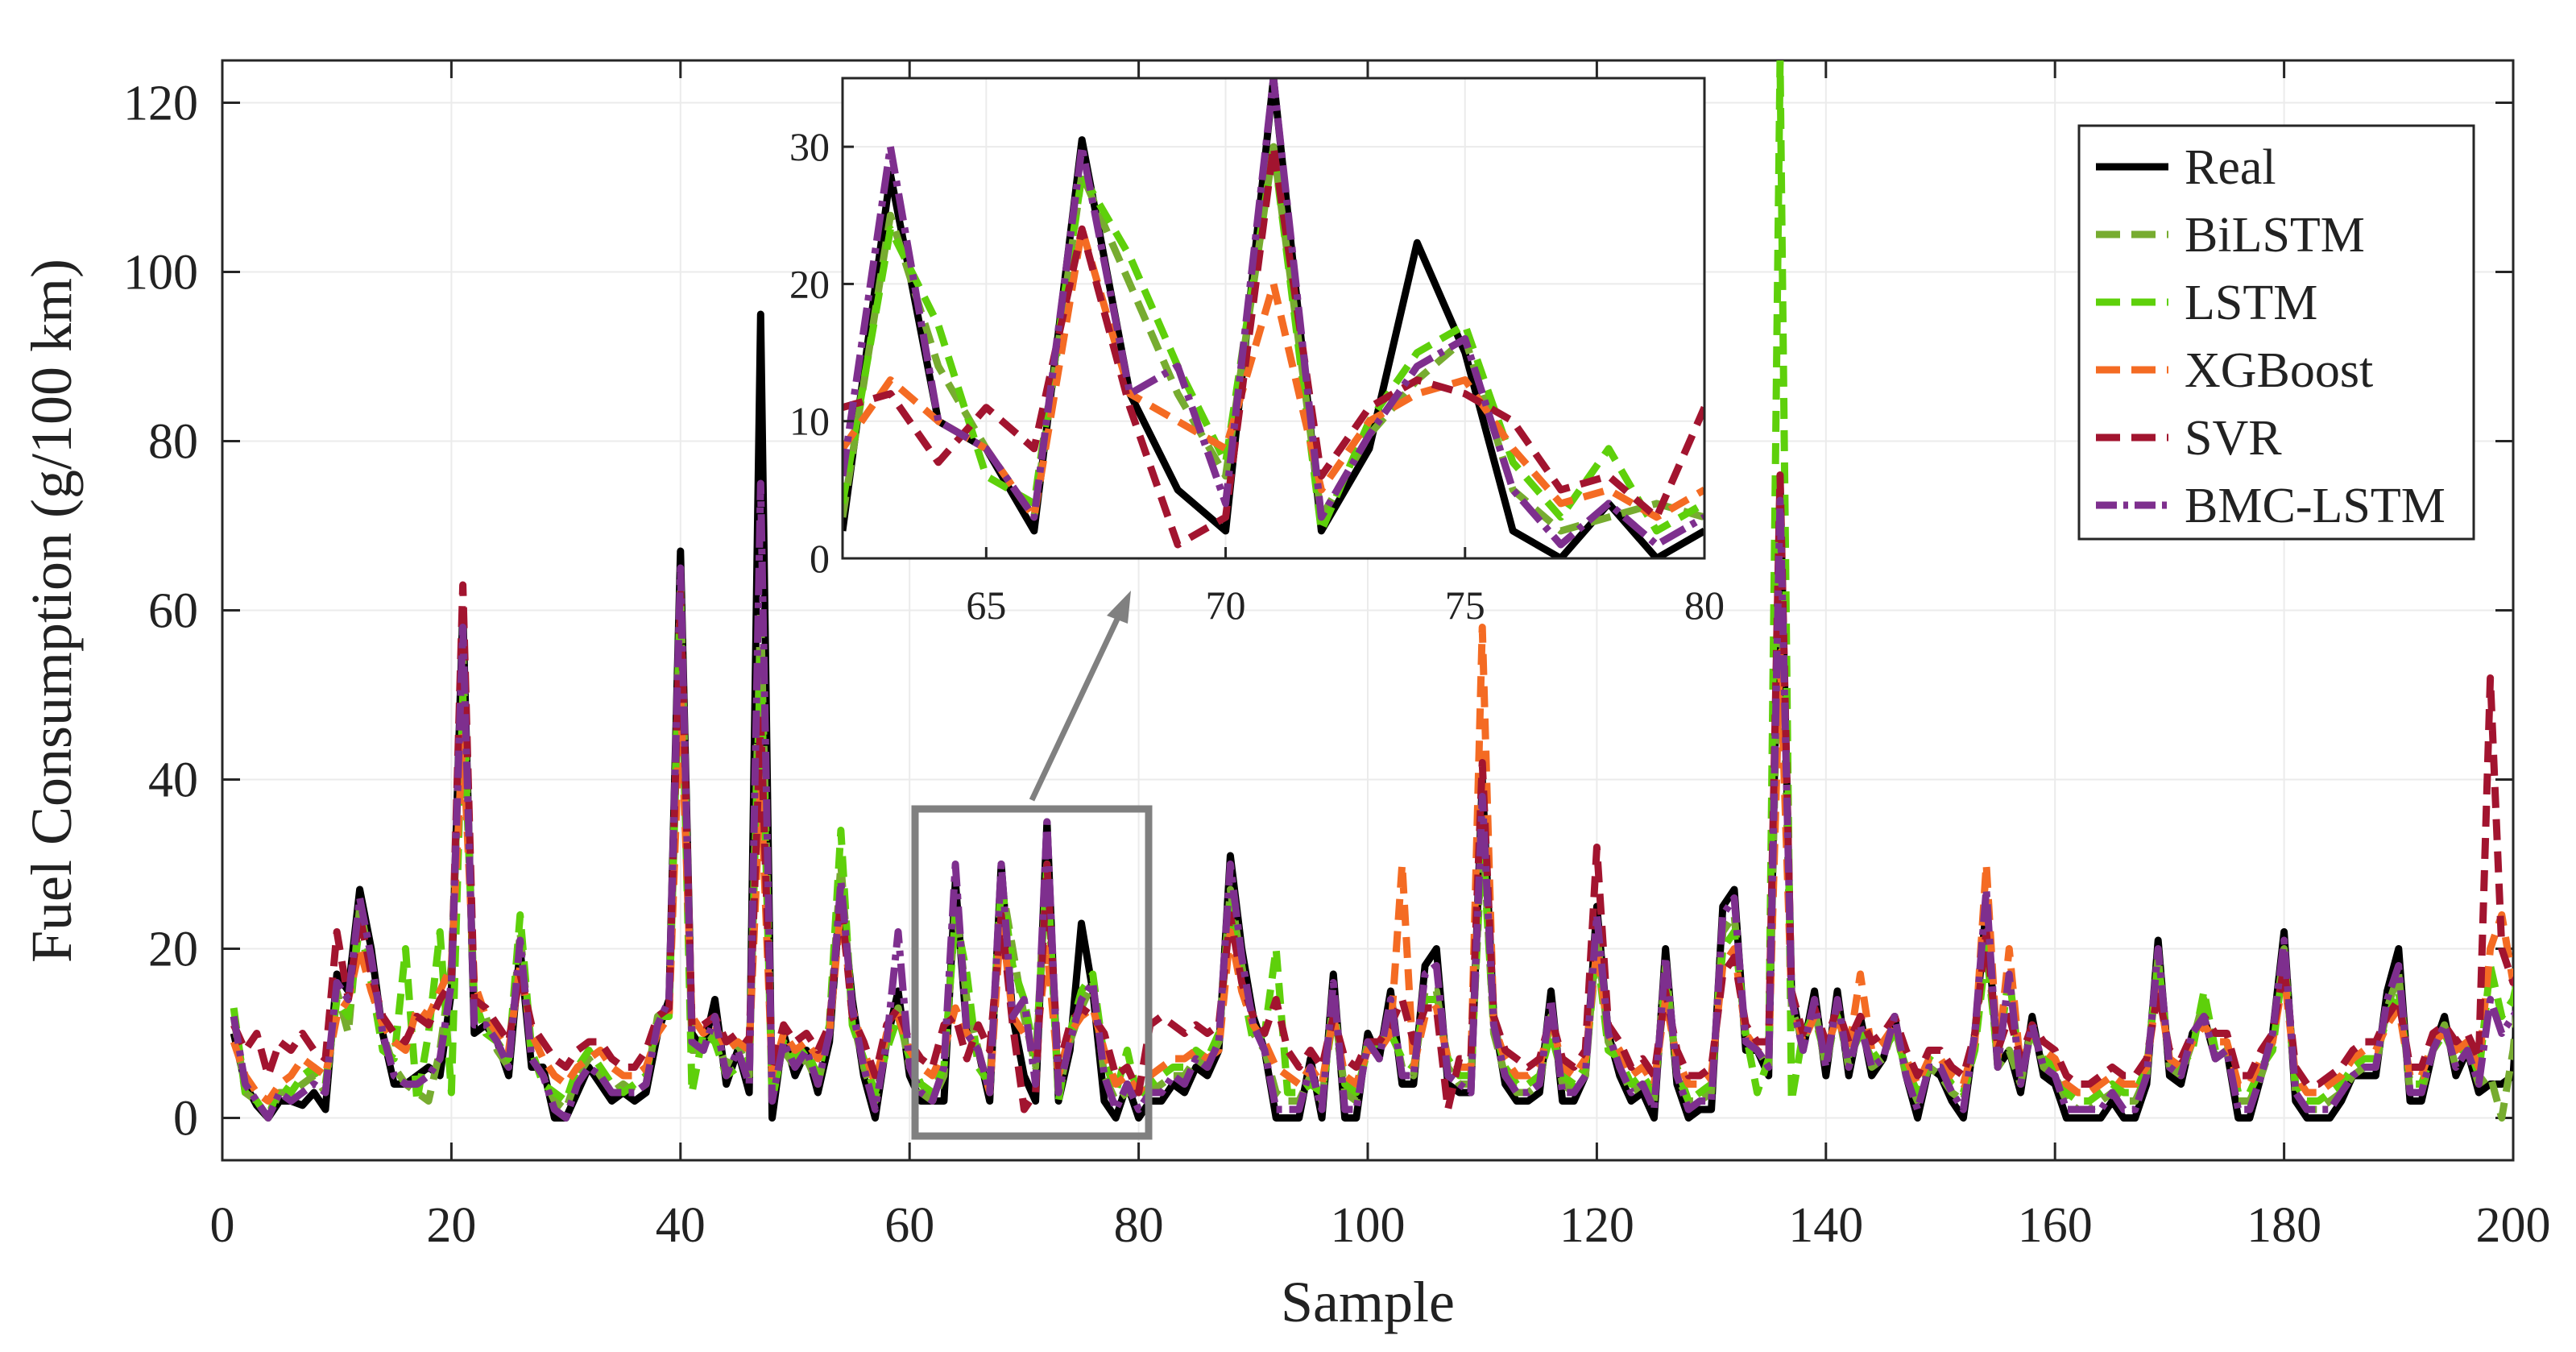 The height and width of the screenshot is (1352, 2576). What do you see at coordinates (451, 1226) in the screenshot?
I see `x-tick-label: 20` at bounding box center [451, 1226].